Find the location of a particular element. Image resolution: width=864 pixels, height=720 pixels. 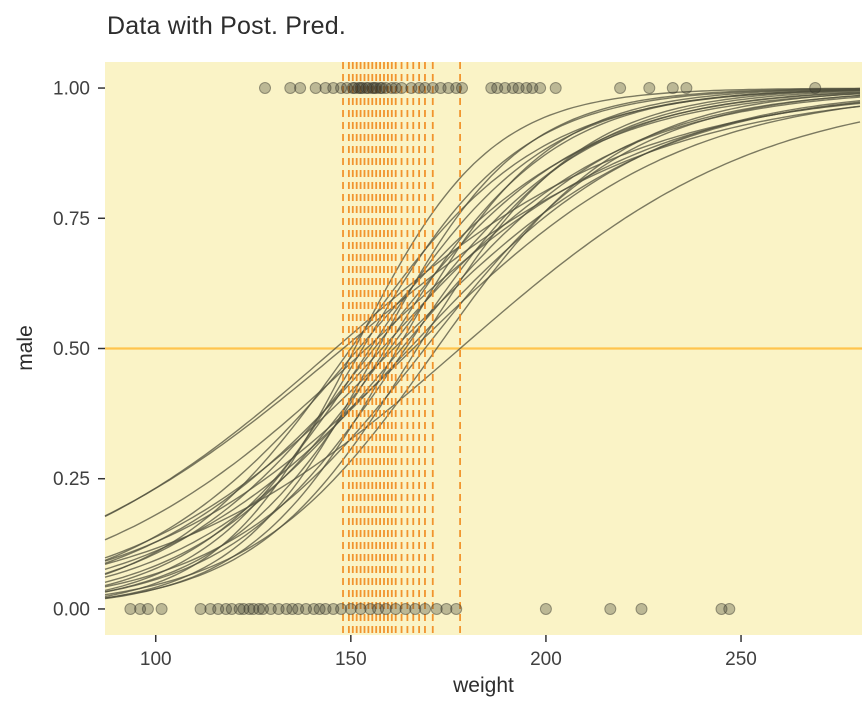

x-axis-label: weight is located at coordinates (483, 685).